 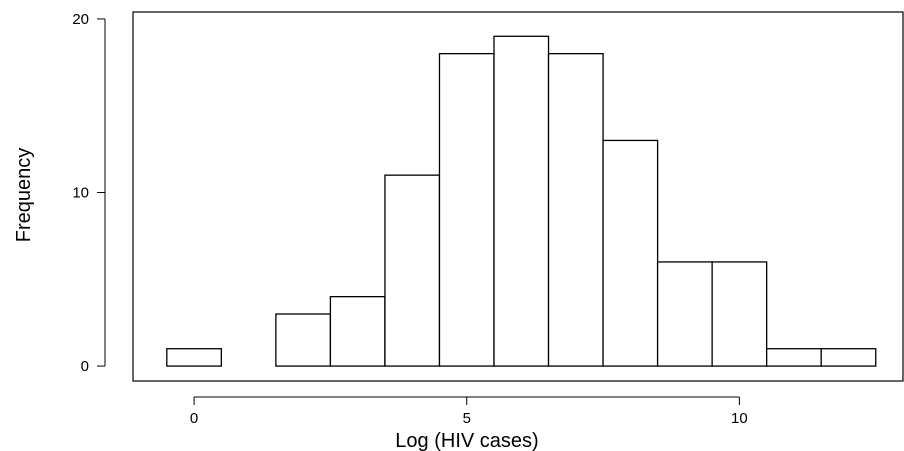 I want to click on x-axis-label: Log (HIV cases), so click(x=466, y=440).